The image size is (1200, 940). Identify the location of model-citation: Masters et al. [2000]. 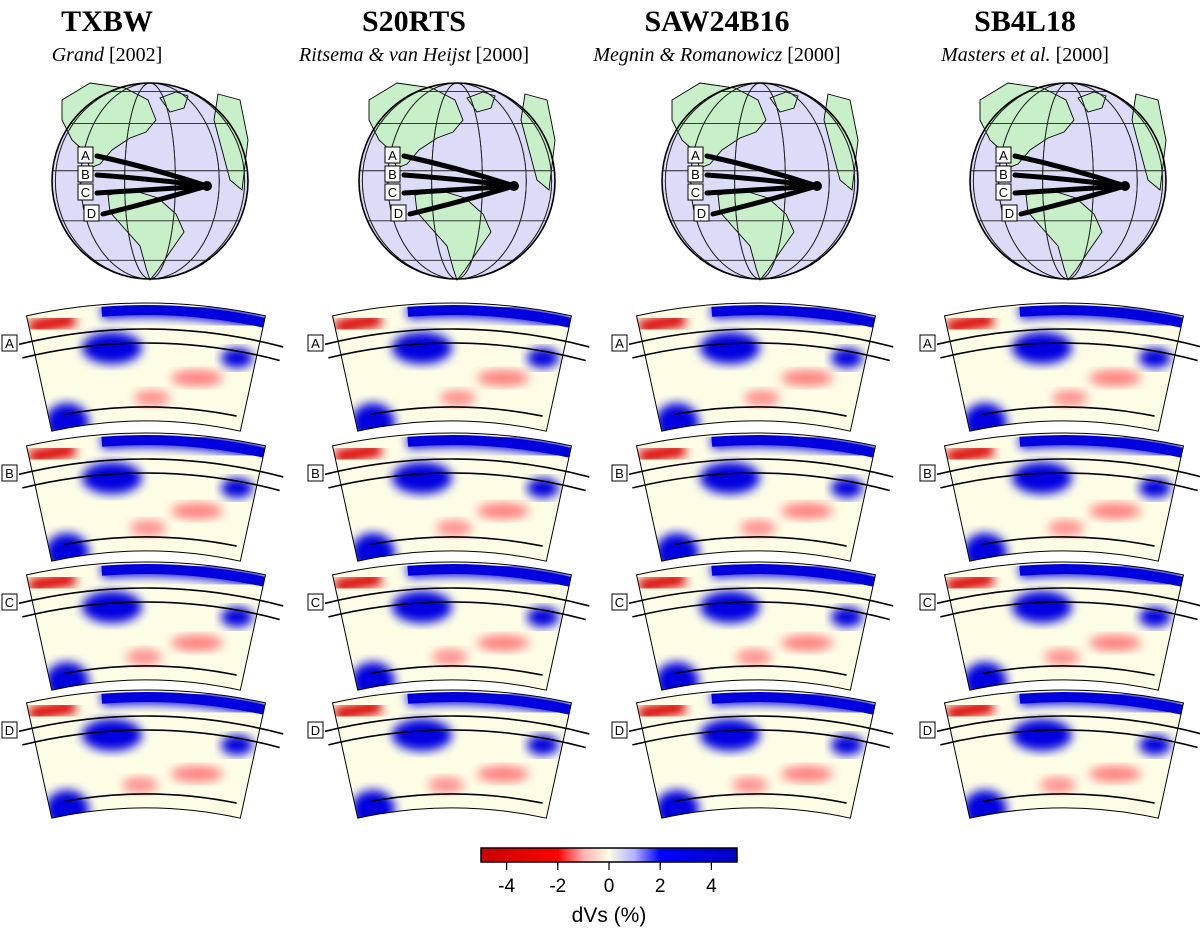
(1024, 55).